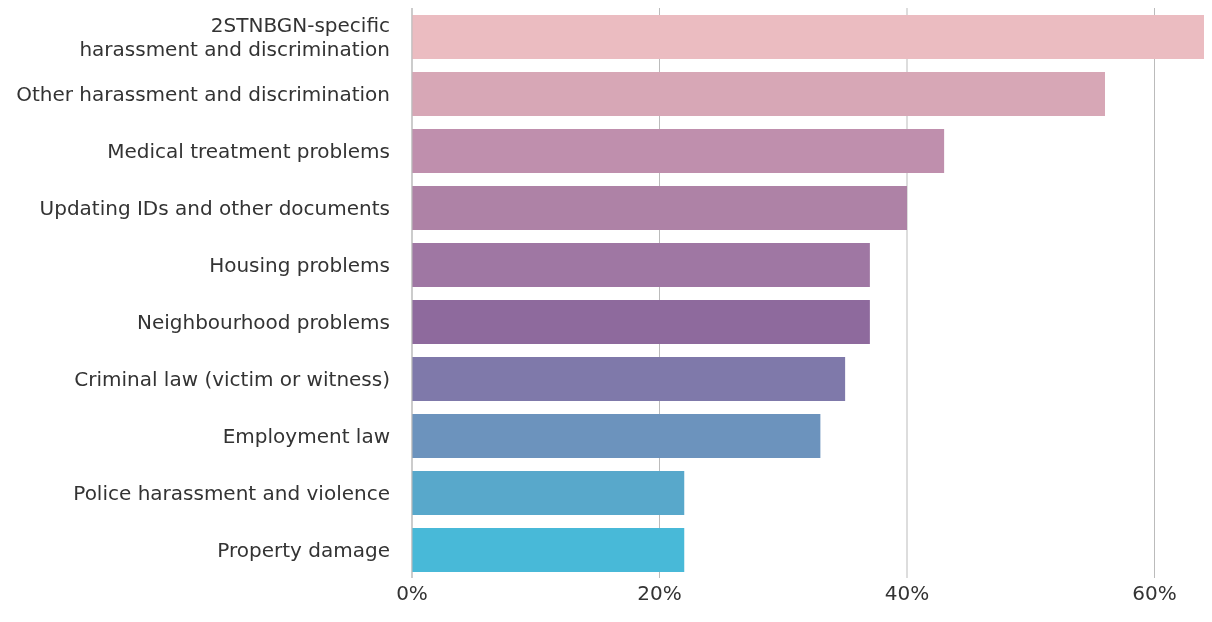 This screenshot has width=1212, height=622. I want to click on y-tick-label: Property damage, so click(303, 549).